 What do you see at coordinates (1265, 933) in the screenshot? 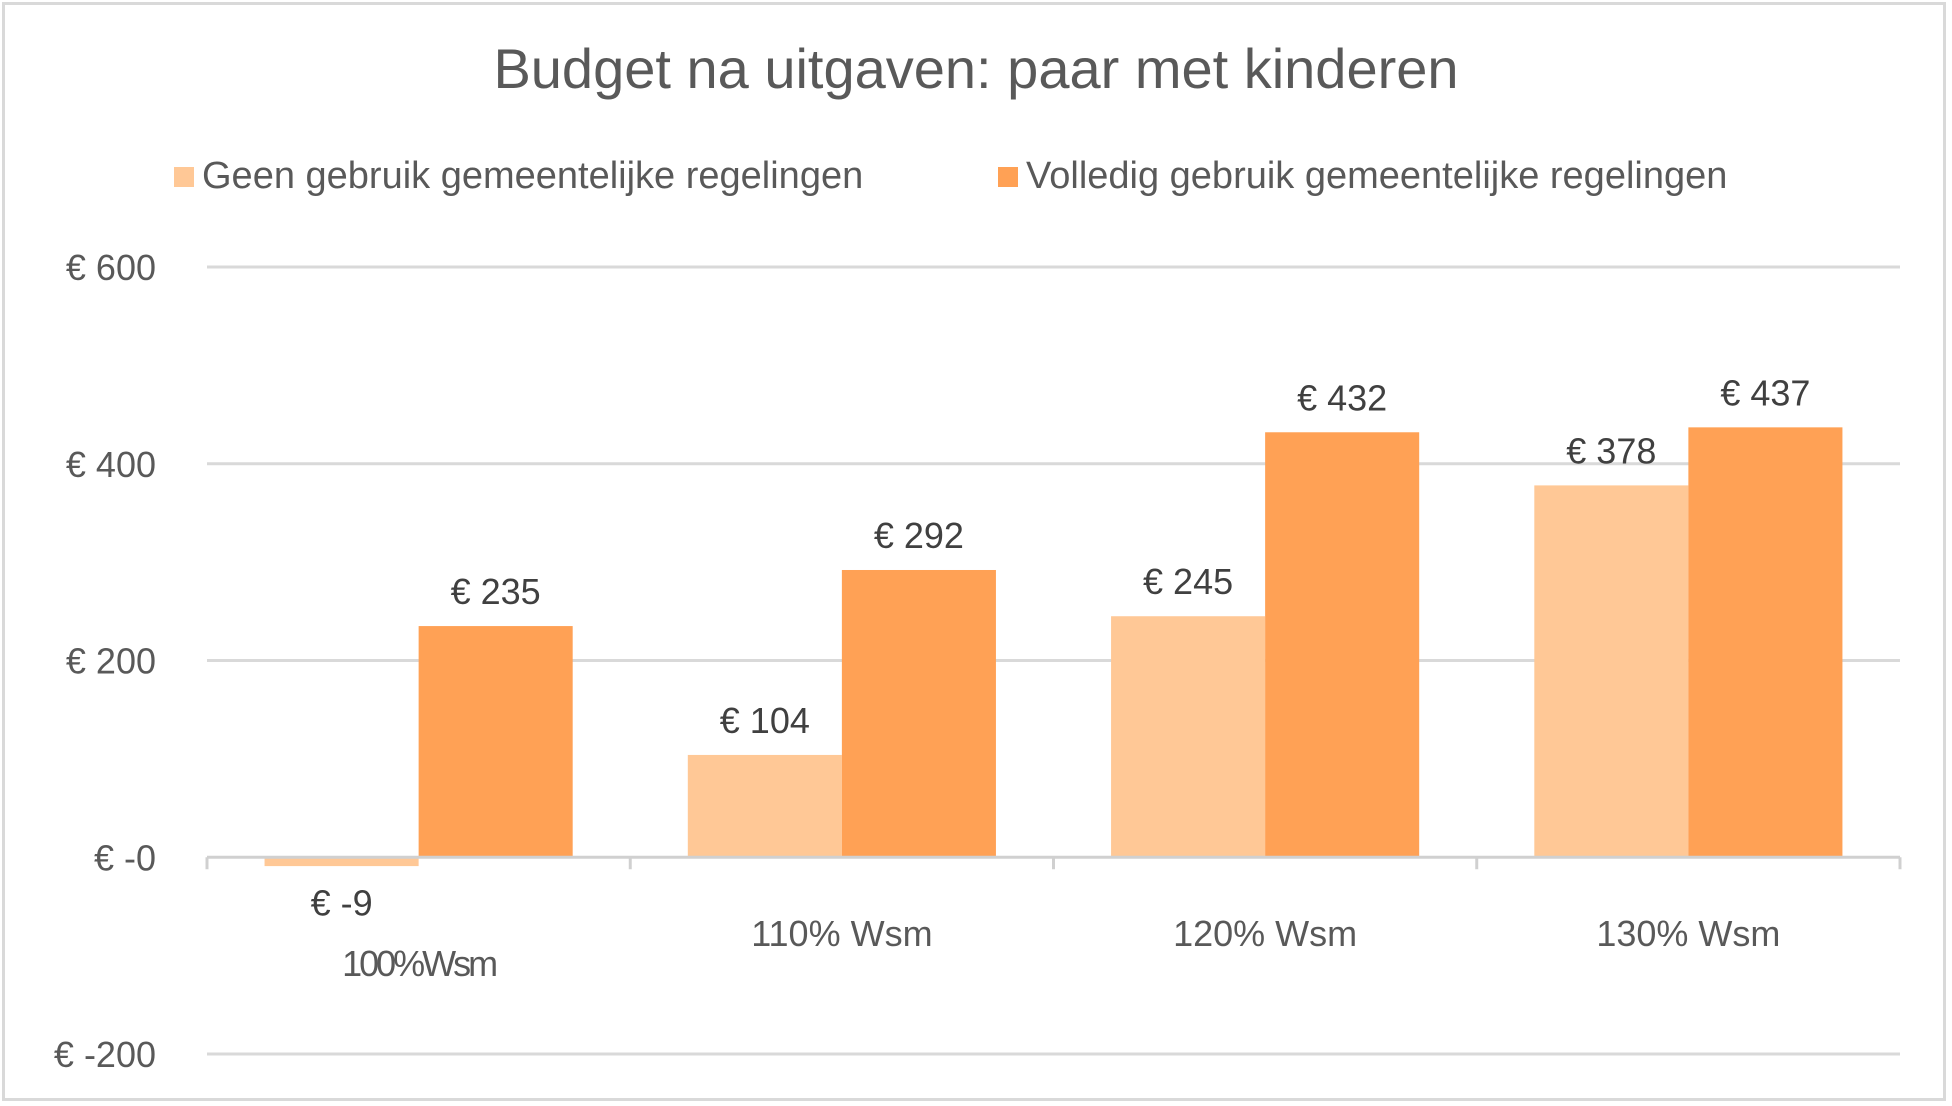
I see `x-category-label: 120% Wsm` at bounding box center [1265, 933].